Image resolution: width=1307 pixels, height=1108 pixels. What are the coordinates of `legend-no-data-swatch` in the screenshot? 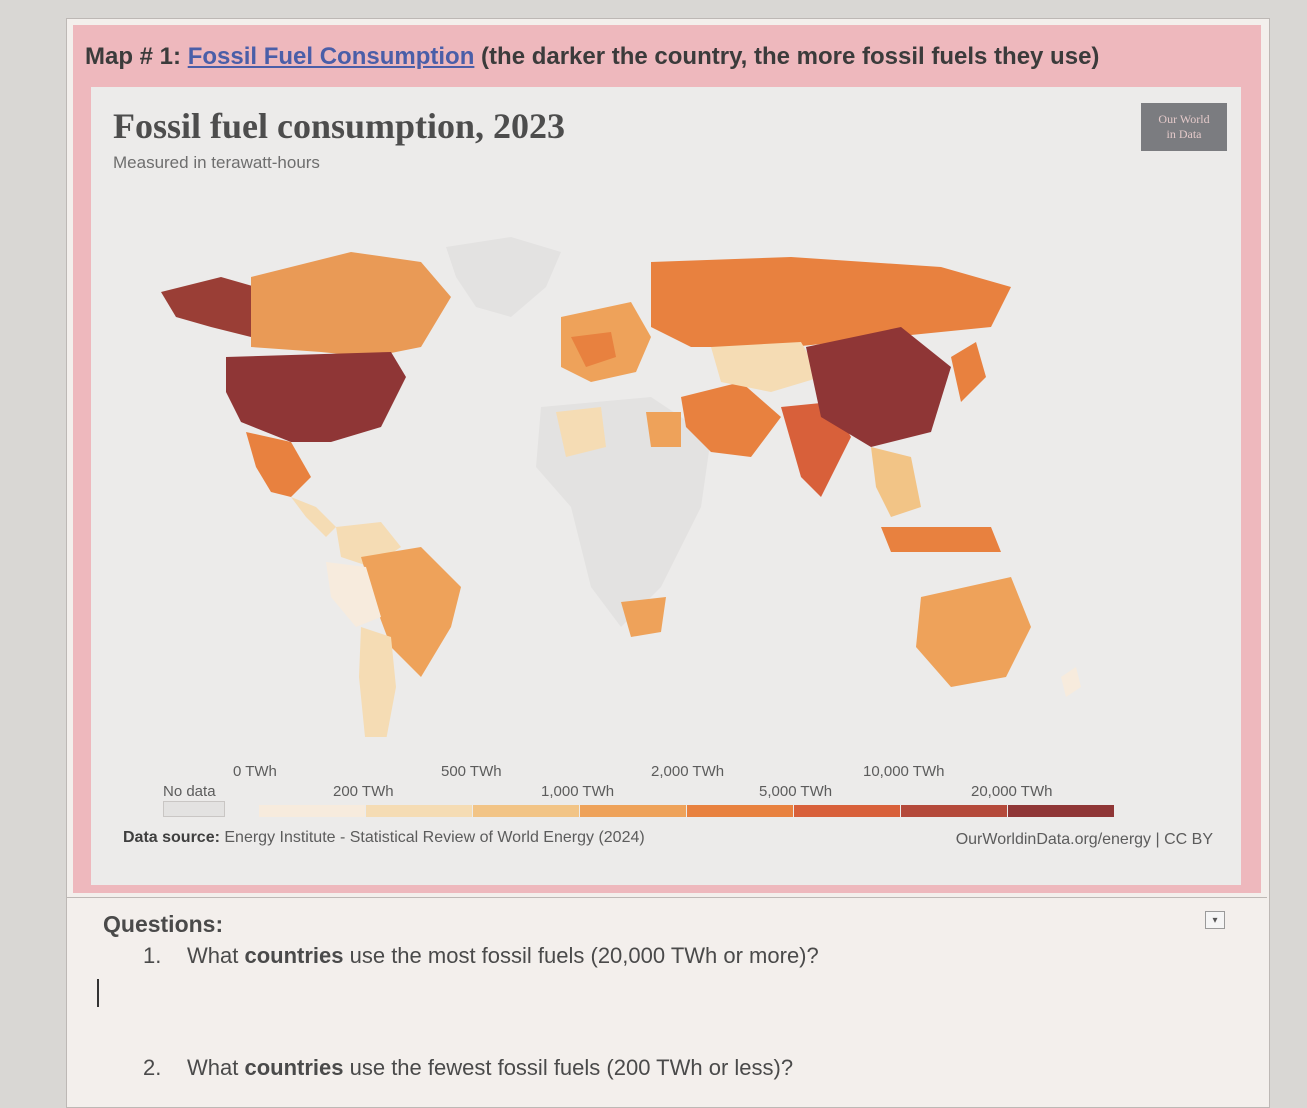 It's located at (194, 809).